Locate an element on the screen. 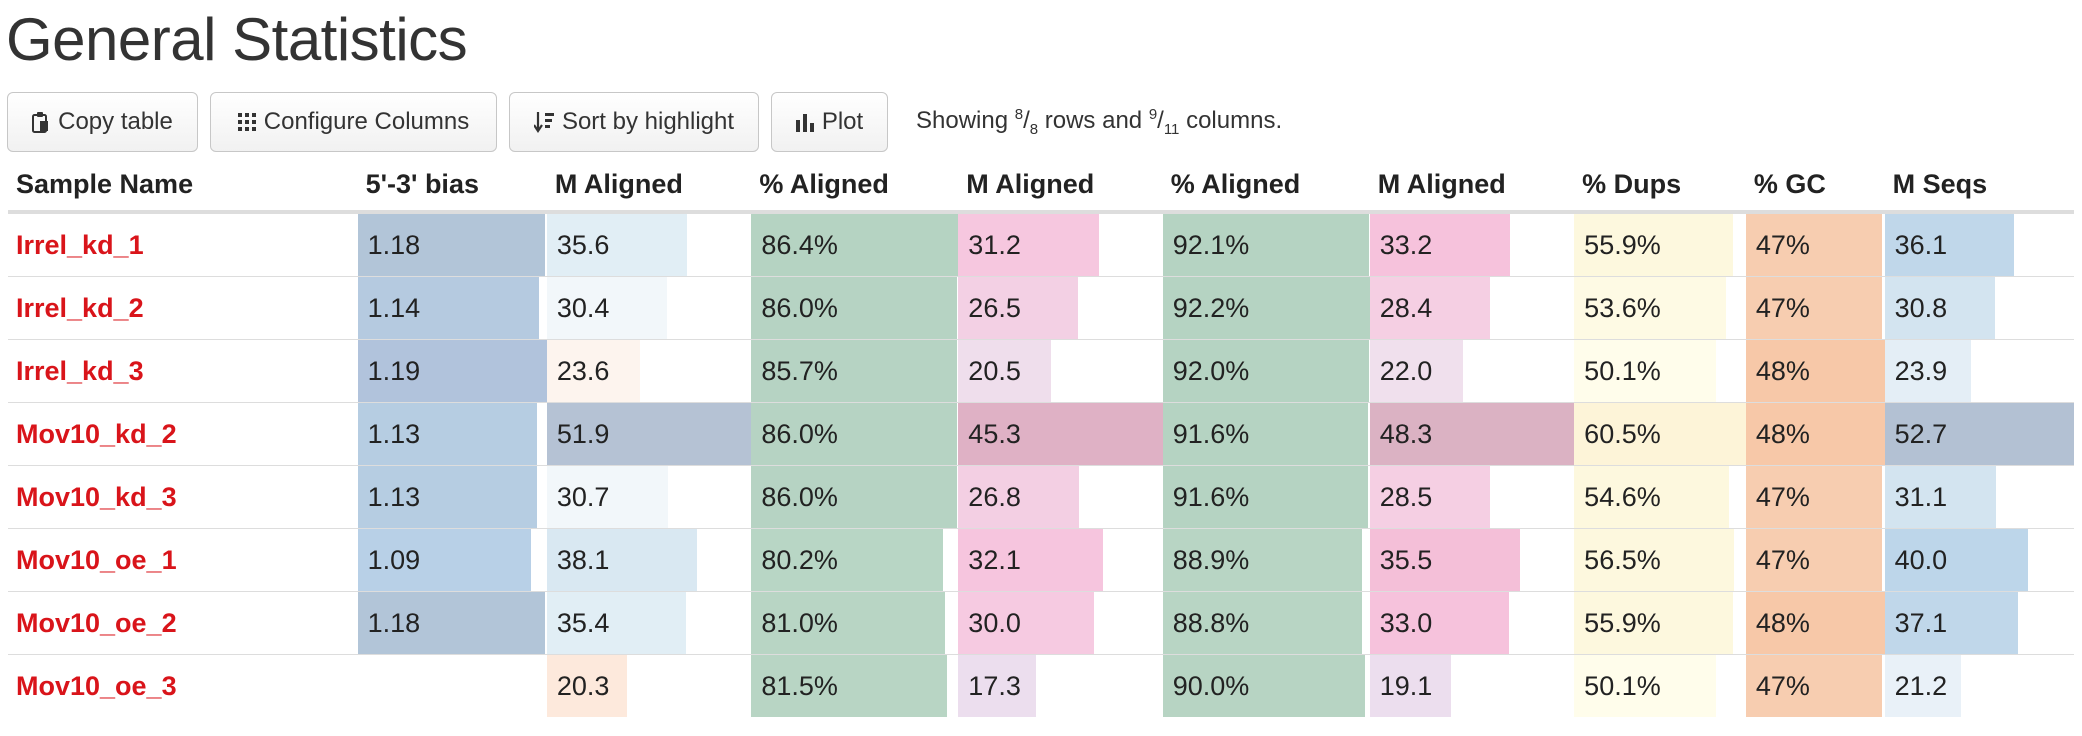 The width and height of the screenshot is (2082, 736). cell-value: 86.0% is located at coordinates (799, 434).